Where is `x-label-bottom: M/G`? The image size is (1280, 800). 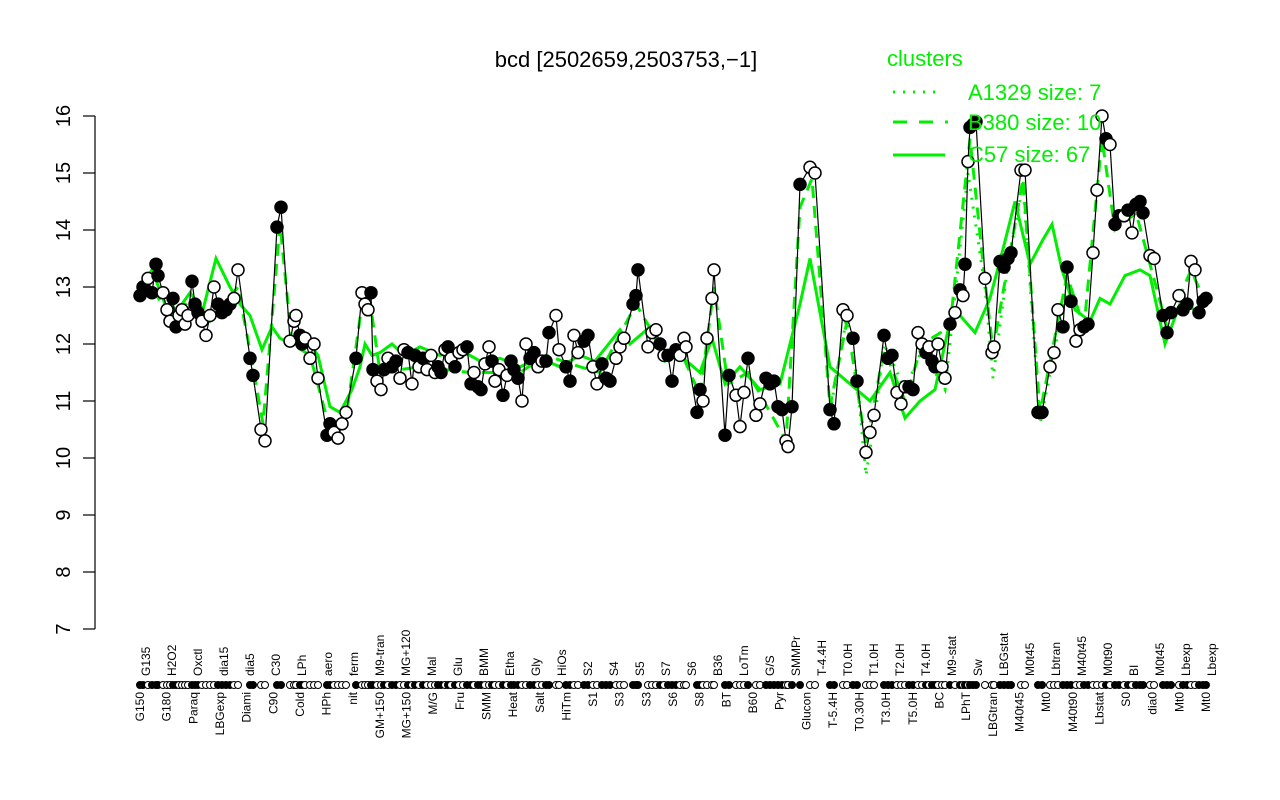
x-label-bottom: M/G is located at coordinates (433, 703).